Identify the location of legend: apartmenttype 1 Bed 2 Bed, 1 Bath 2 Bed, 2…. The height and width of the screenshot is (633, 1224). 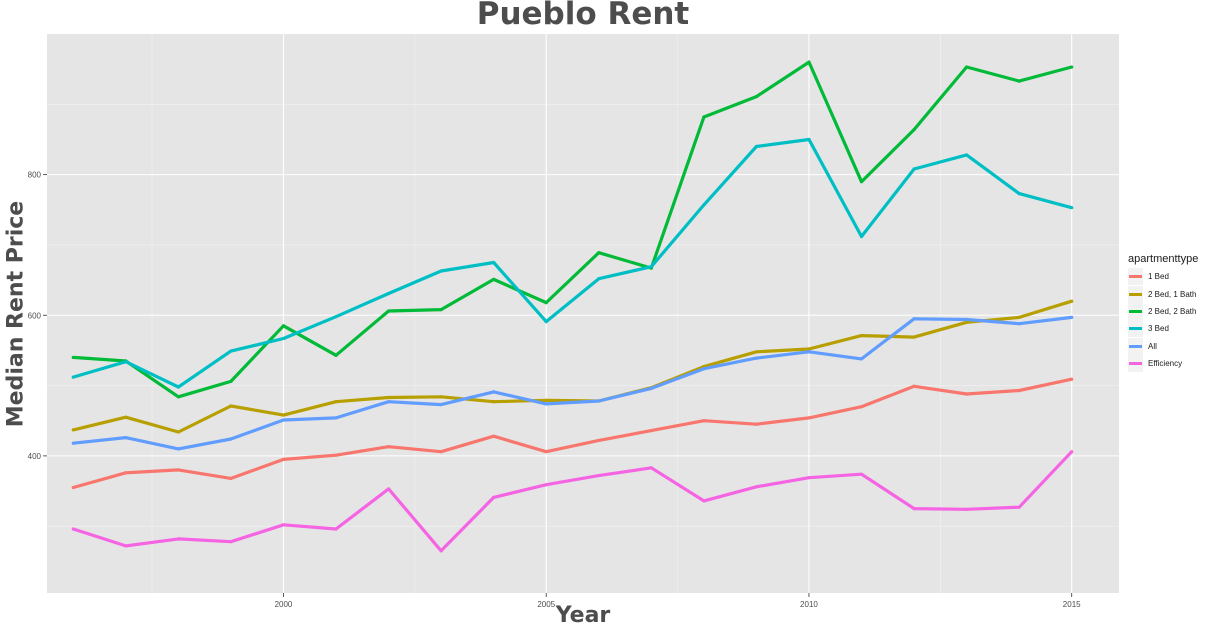
(1175, 313).